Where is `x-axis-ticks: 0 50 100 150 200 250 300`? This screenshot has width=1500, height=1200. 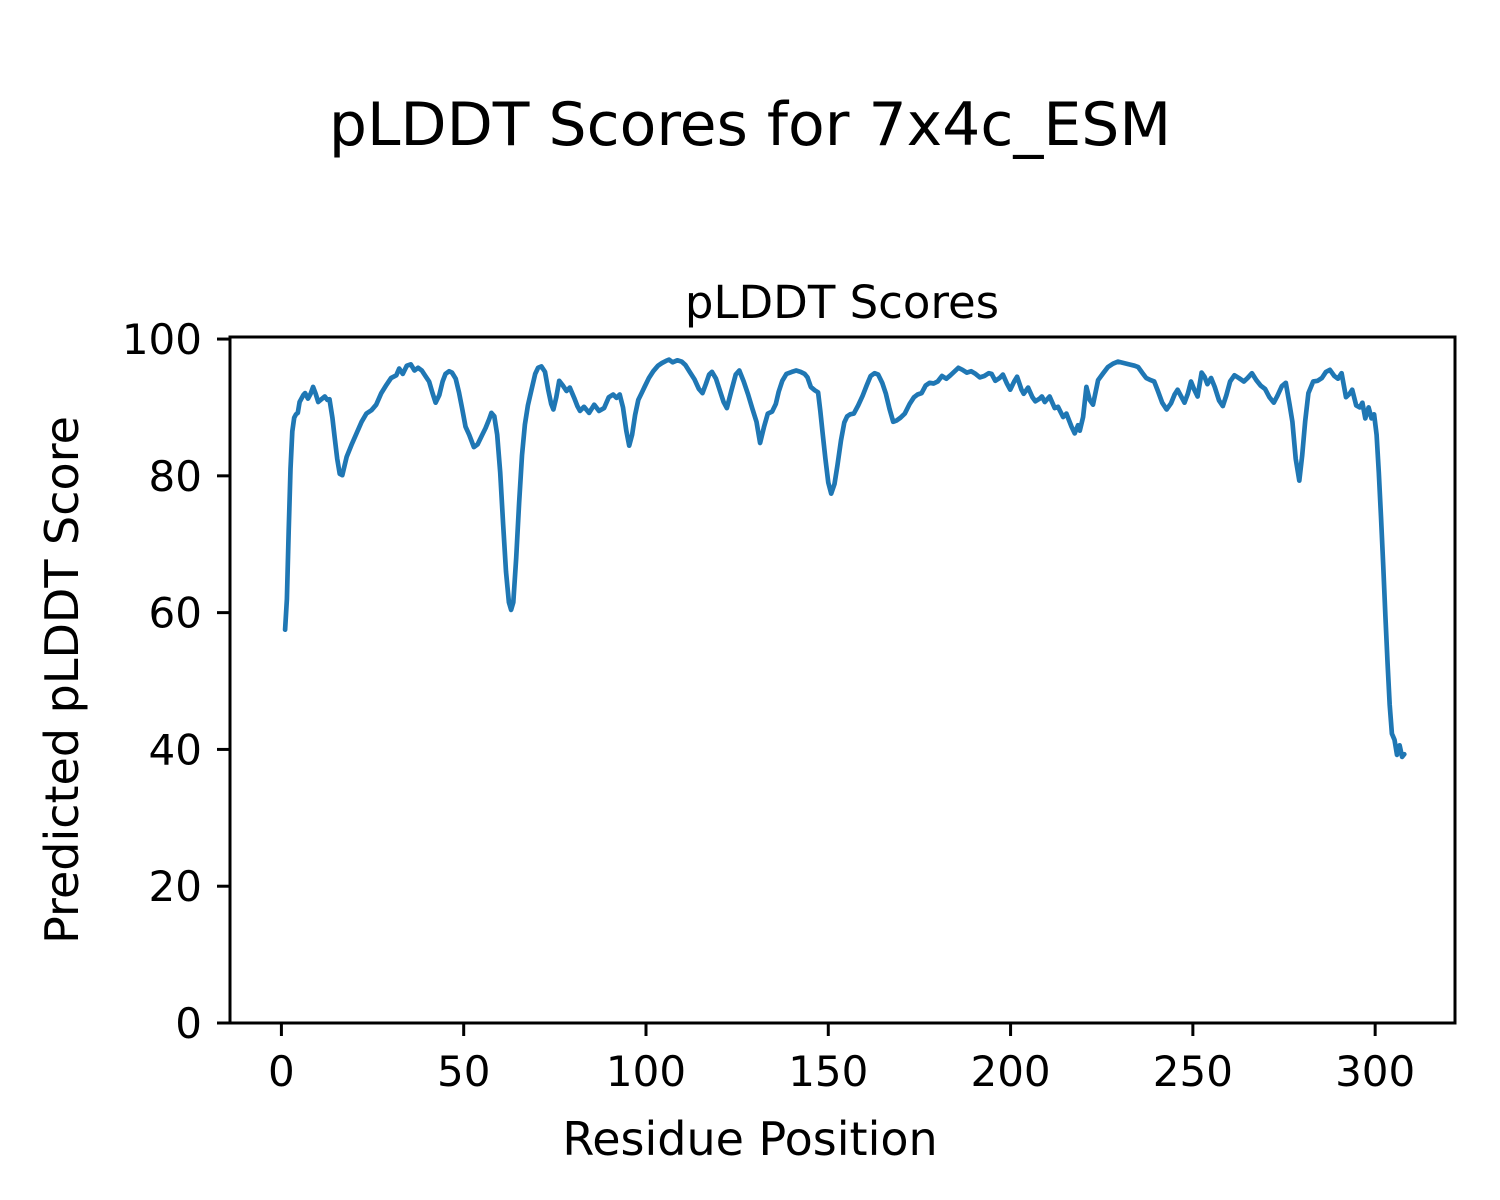
x-axis-ticks: 0 50 100 150 200 250 300 is located at coordinates (841, 1059).